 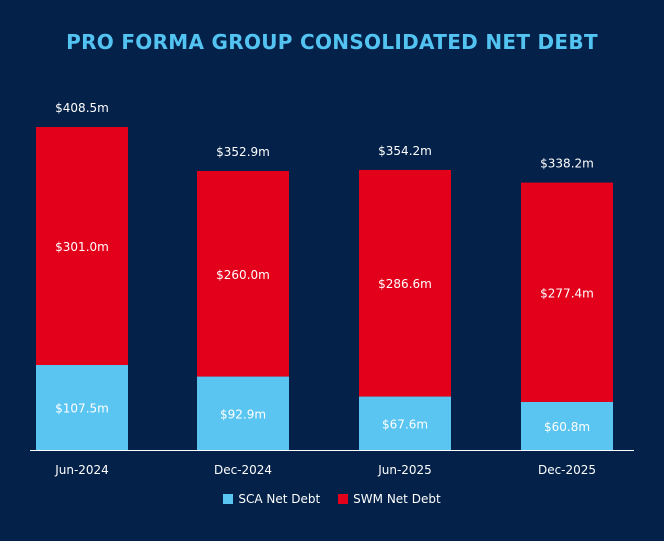 I want to click on data-label-sca-2: $67.6m, so click(x=405, y=424).